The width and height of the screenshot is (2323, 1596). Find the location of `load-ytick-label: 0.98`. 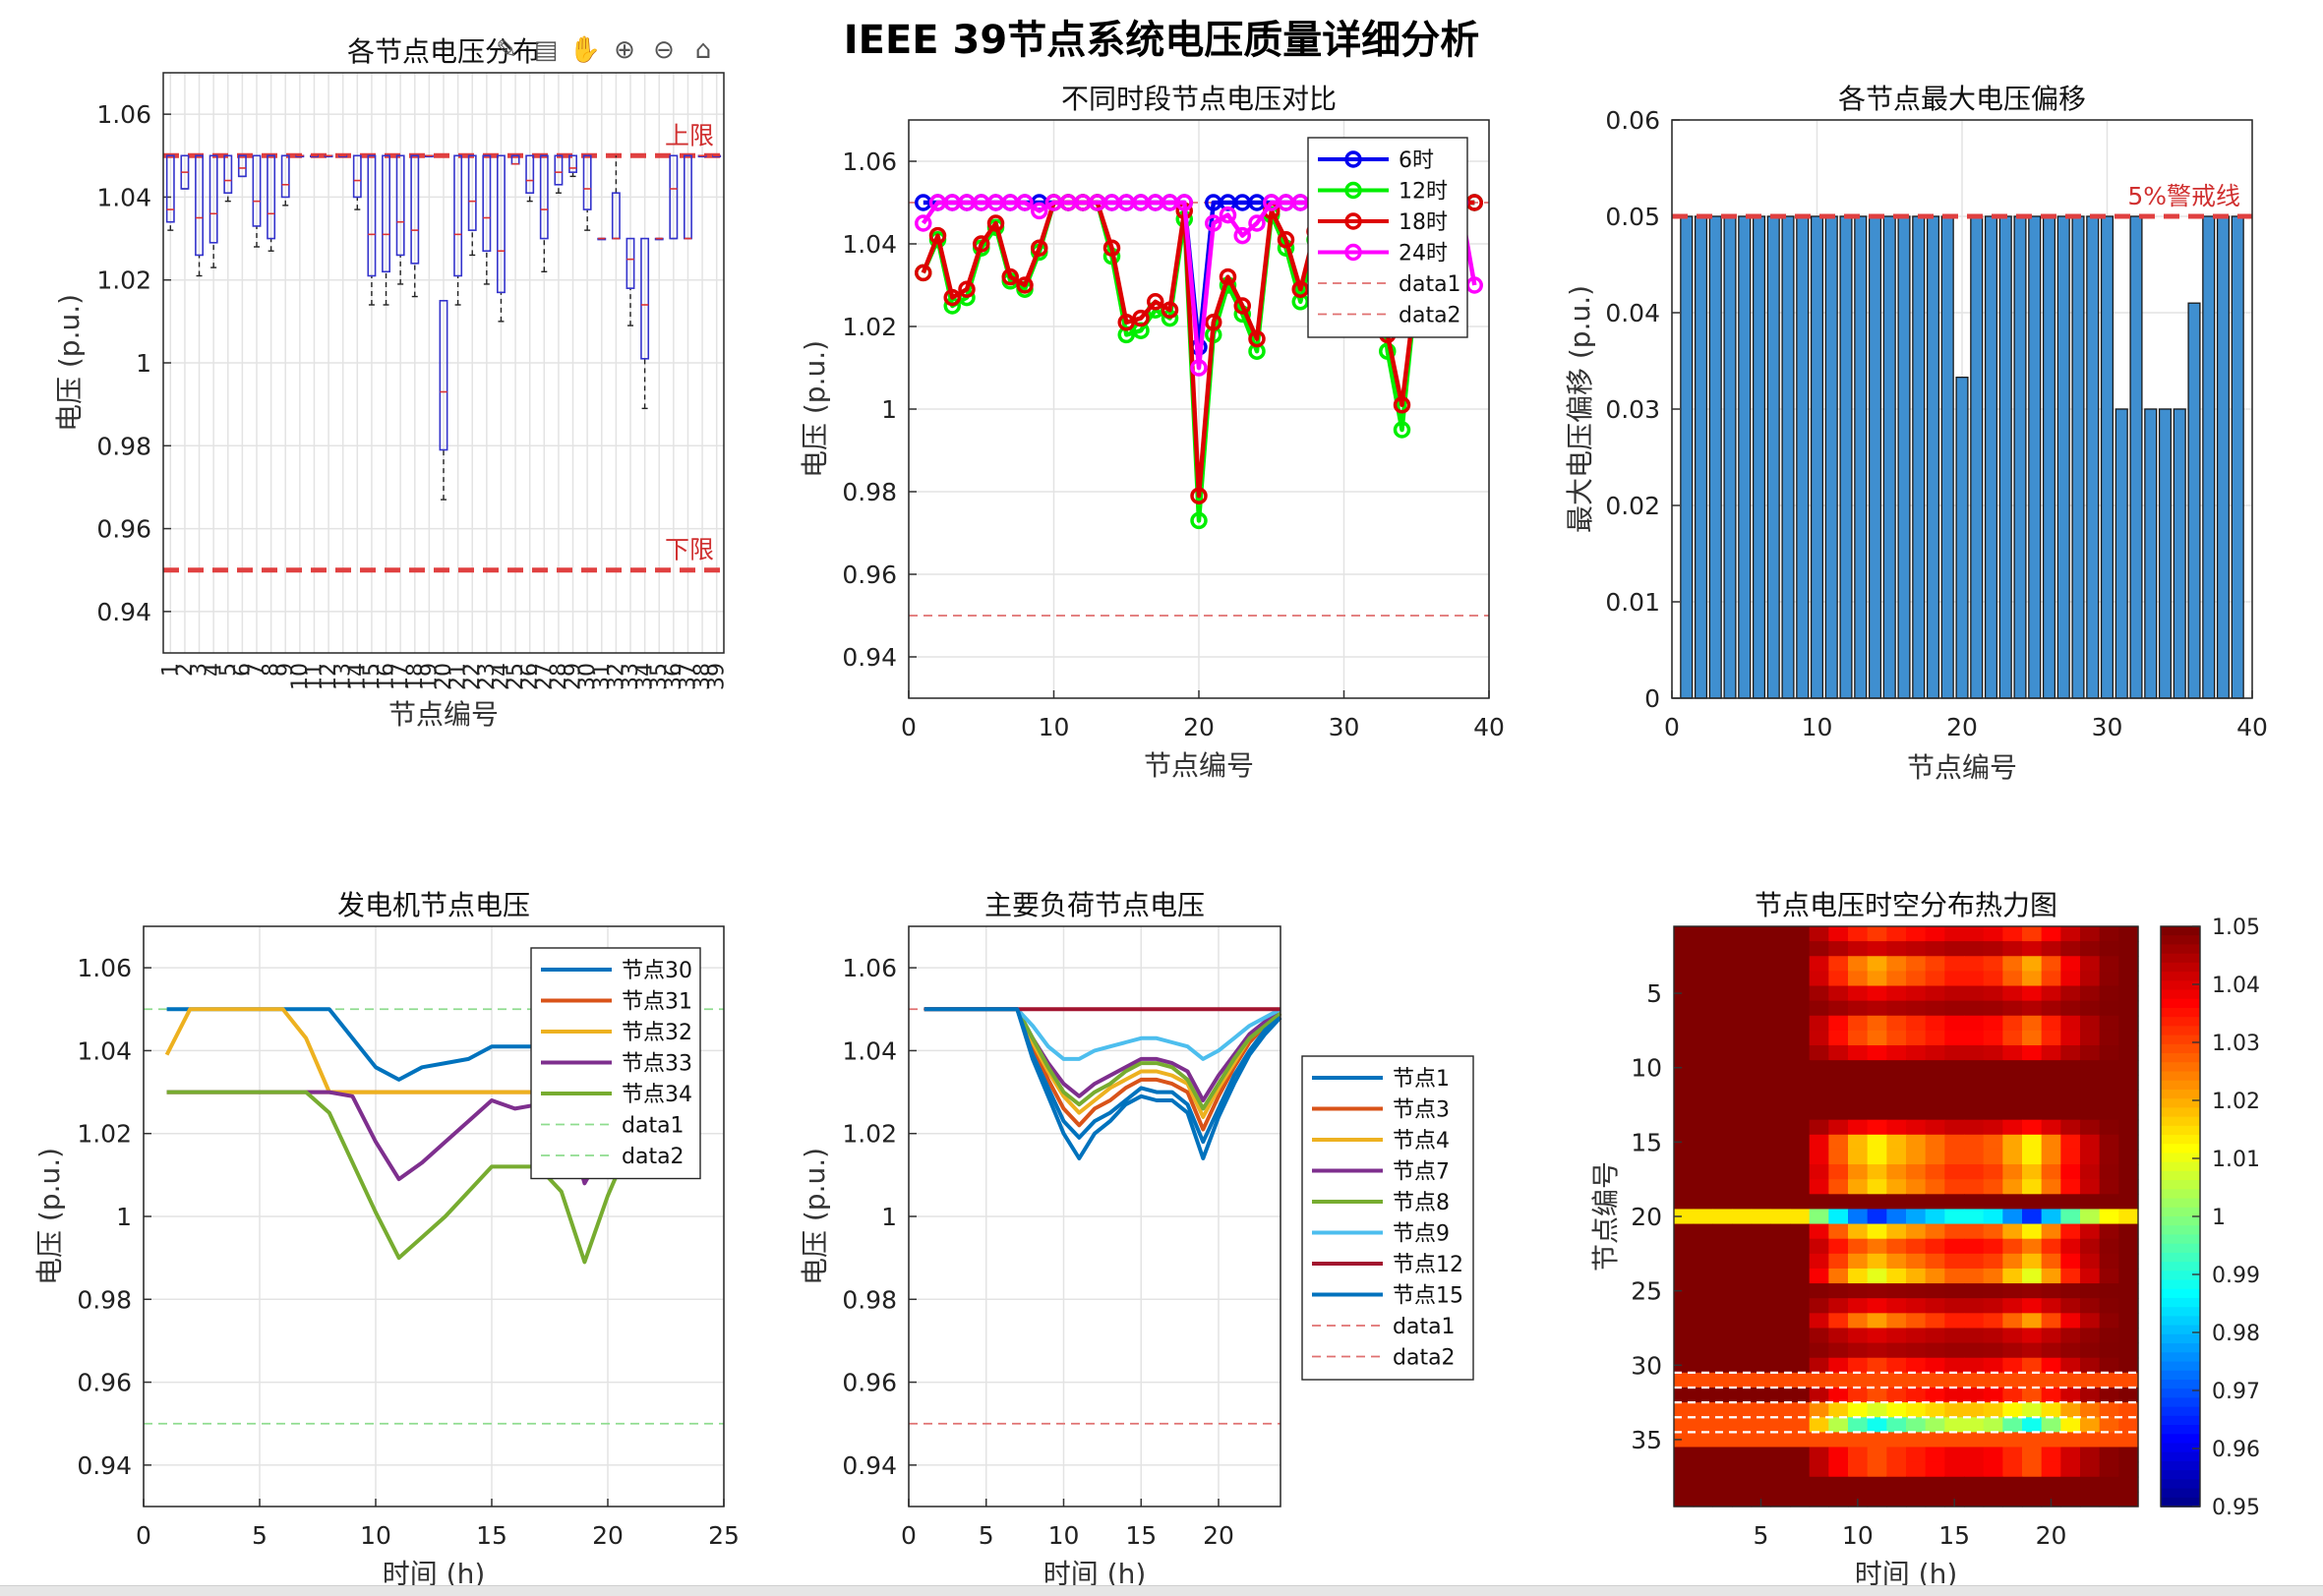

load-ytick-label: 0.98 is located at coordinates (870, 1299).